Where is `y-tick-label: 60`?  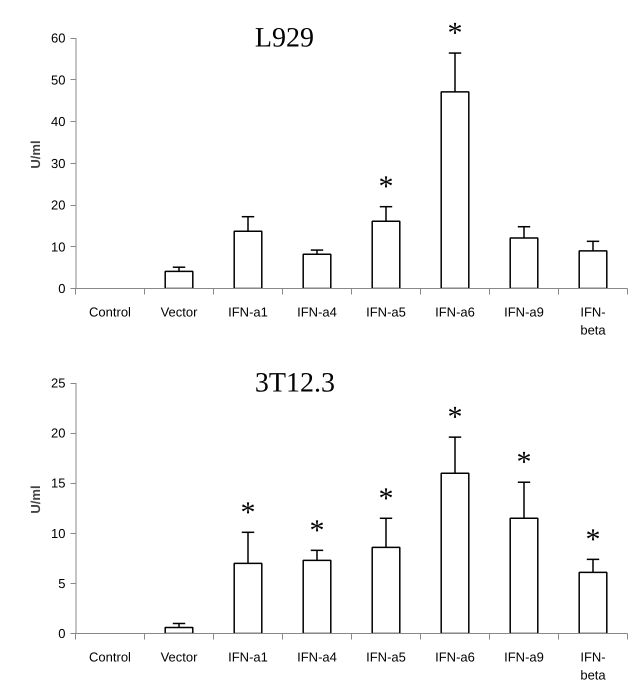
y-tick-label: 60 is located at coordinates (58, 38).